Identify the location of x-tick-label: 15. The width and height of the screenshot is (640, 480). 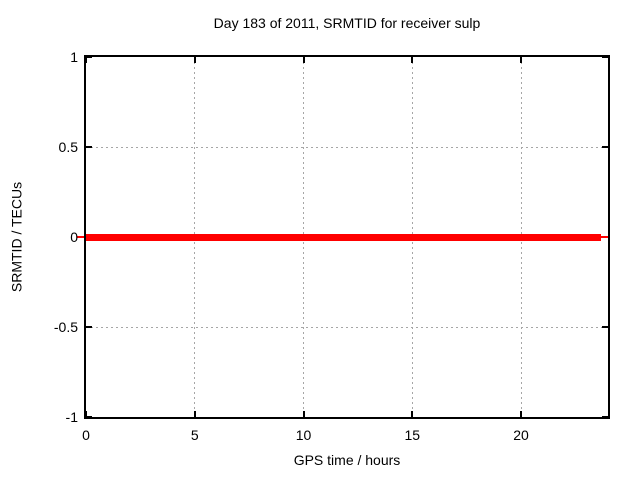
(412, 435).